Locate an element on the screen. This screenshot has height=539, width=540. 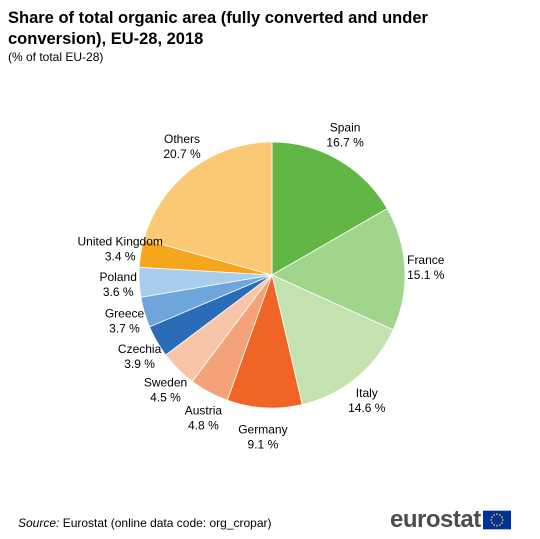
eurostat-logo: eurostat is located at coordinates (450, 520).